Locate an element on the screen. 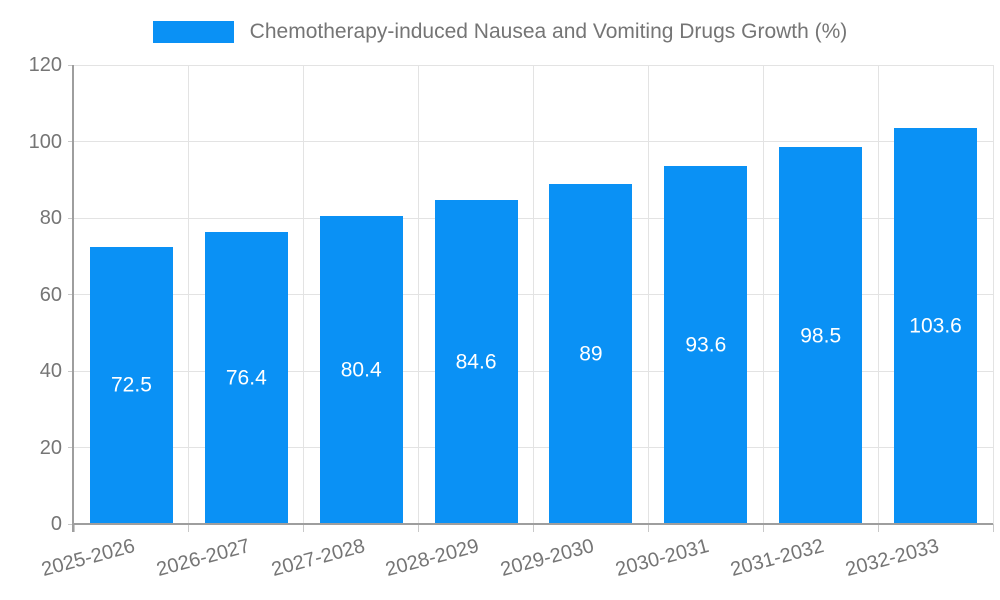  x-axis-tick-label: 2029-2030 is located at coordinates (547, 558).